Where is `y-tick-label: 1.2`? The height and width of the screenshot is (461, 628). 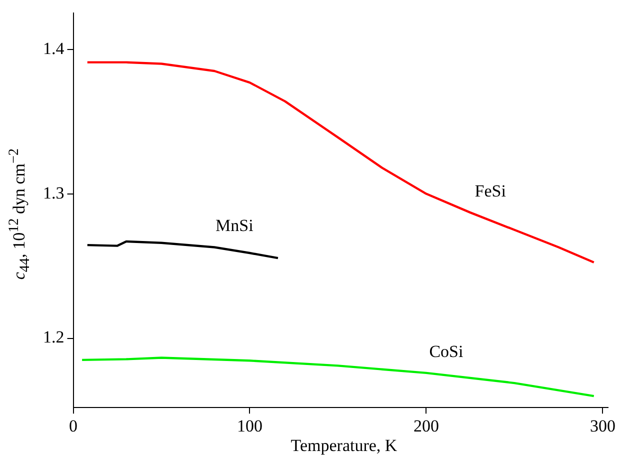 y-tick-label: 1.2 is located at coordinates (53, 337).